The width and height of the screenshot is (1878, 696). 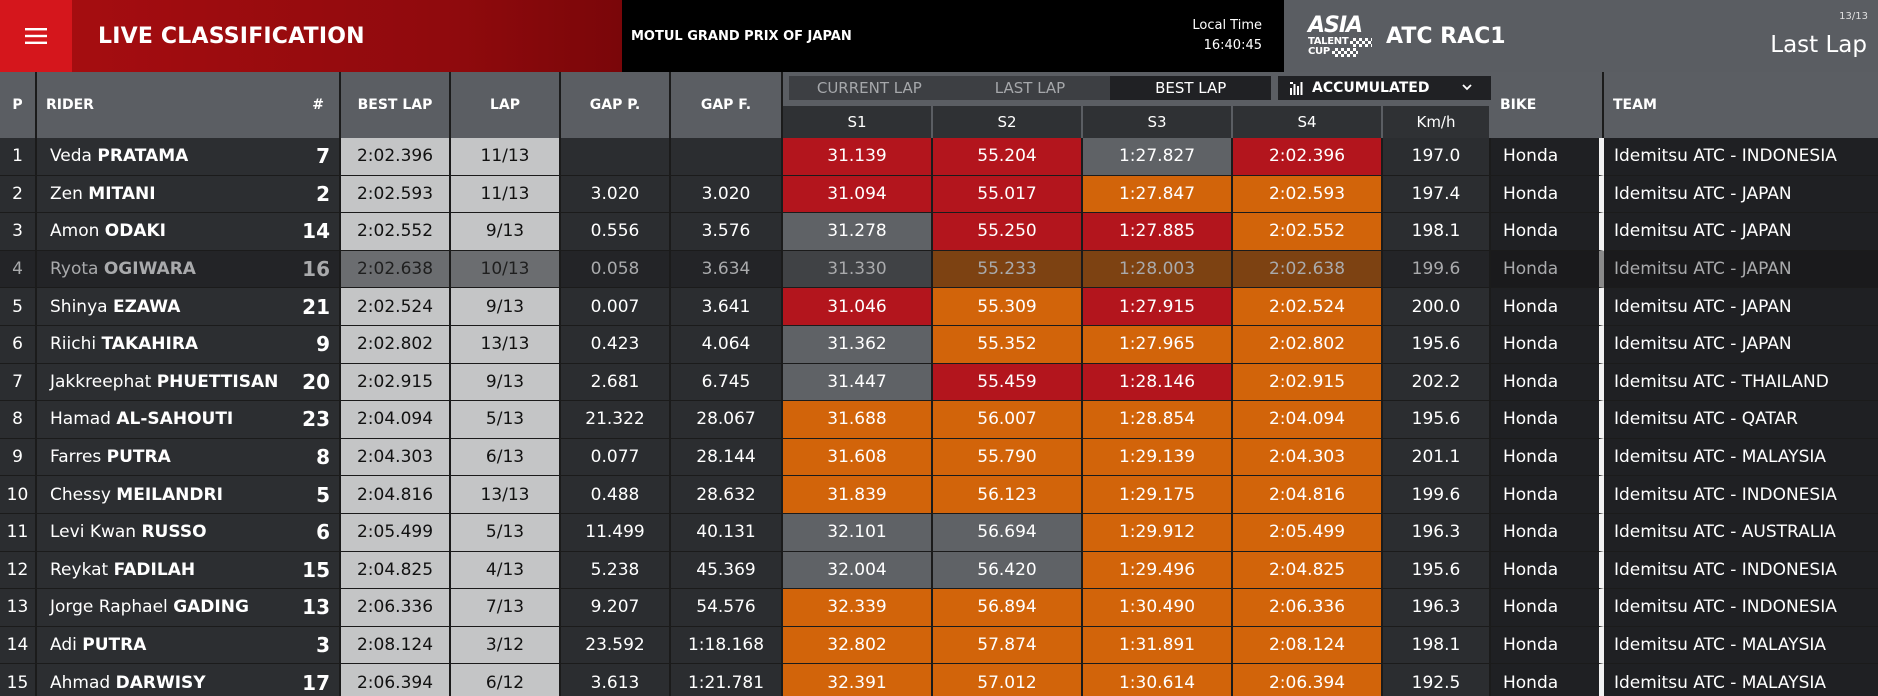 What do you see at coordinates (1581, 36) in the screenshot?
I see `brand-area: ASIA TALENT CUP ATC RAC1 13/13 Last Lap` at bounding box center [1581, 36].